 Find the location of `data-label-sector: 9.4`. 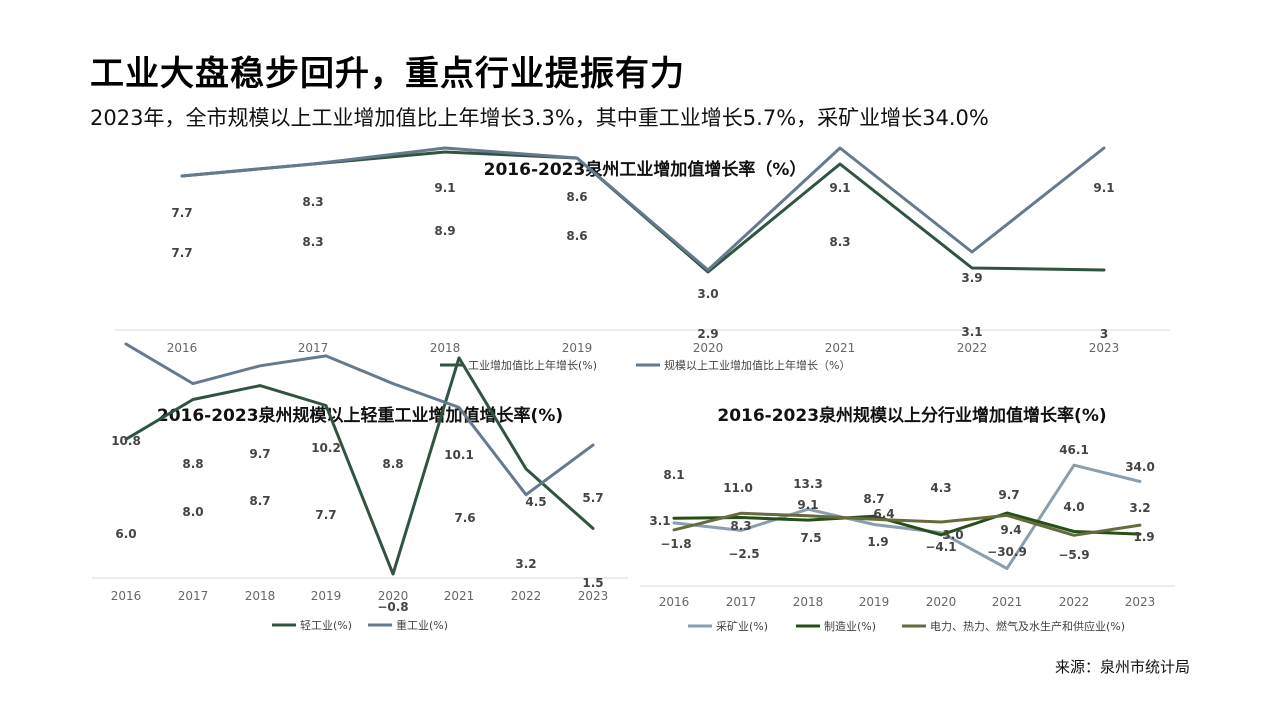

data-label-sector: 9.4 is located at coordinates (1010, 530).